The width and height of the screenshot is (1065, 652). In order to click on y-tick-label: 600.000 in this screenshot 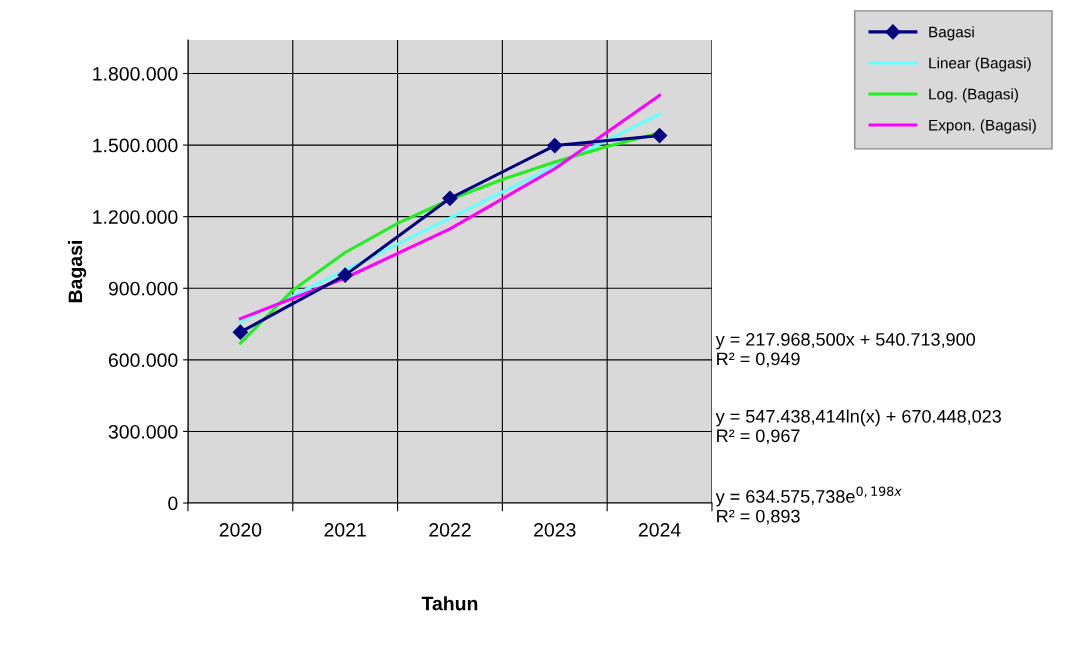, I will do `click(143, 360)`.